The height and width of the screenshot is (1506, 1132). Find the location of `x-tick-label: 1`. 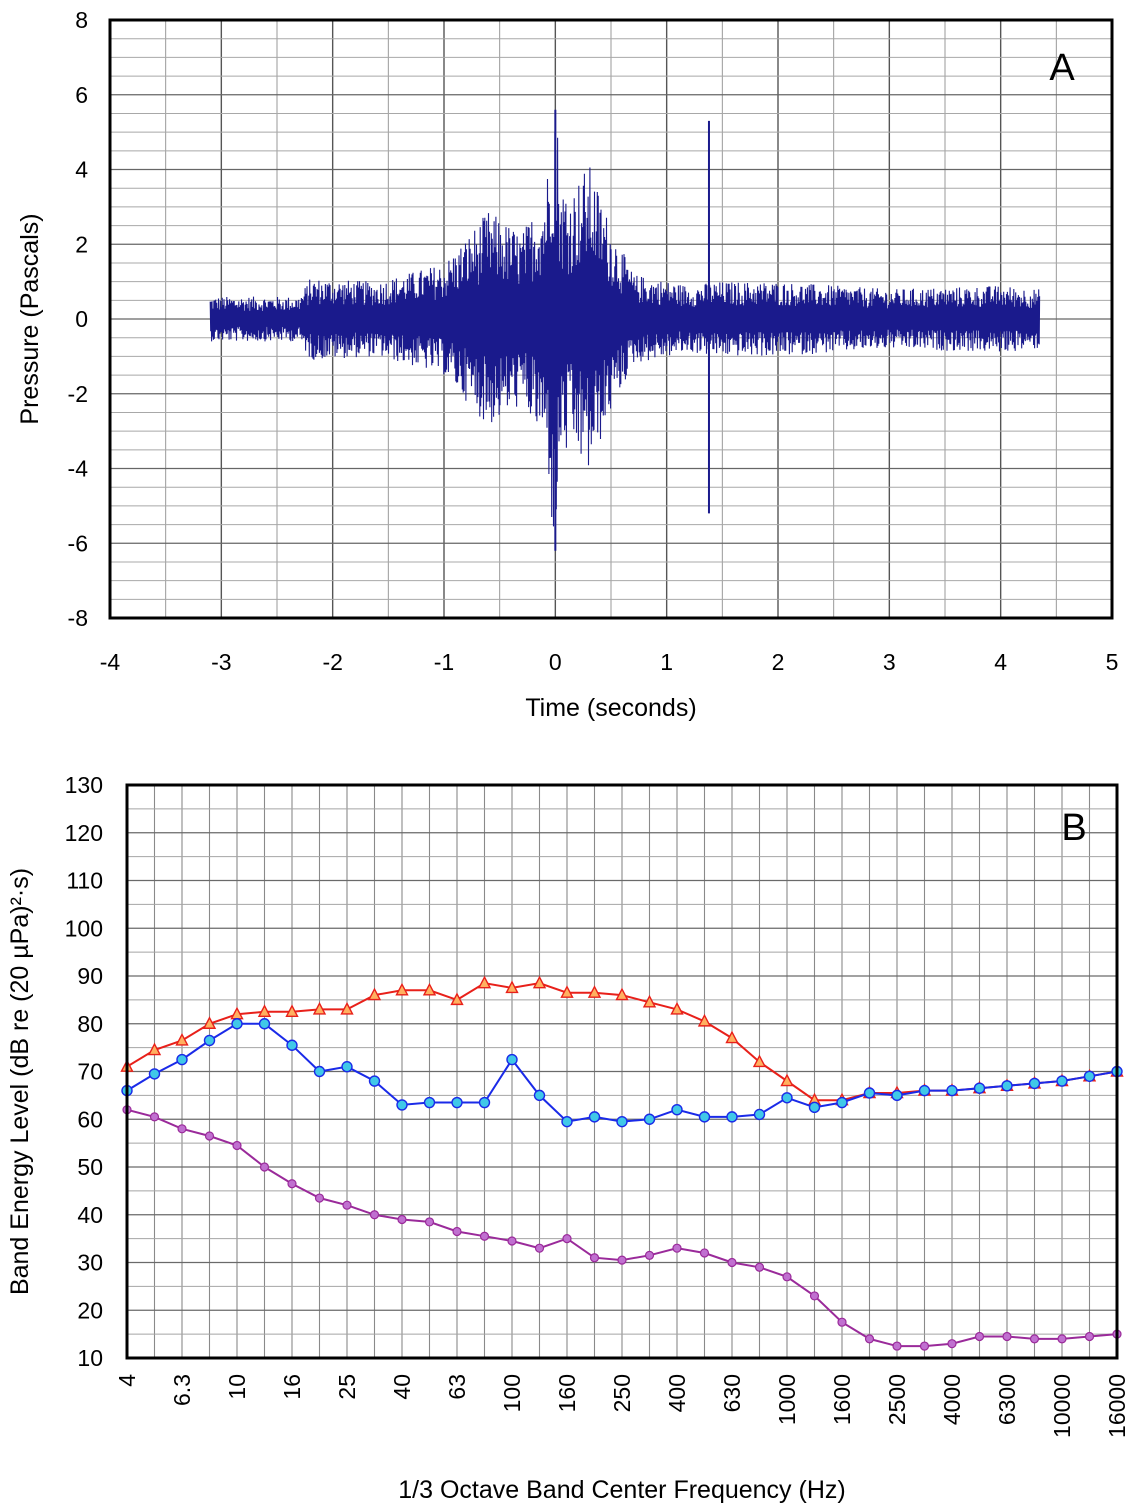

x-tick-label: 1 is located at coordinates (666, 662).